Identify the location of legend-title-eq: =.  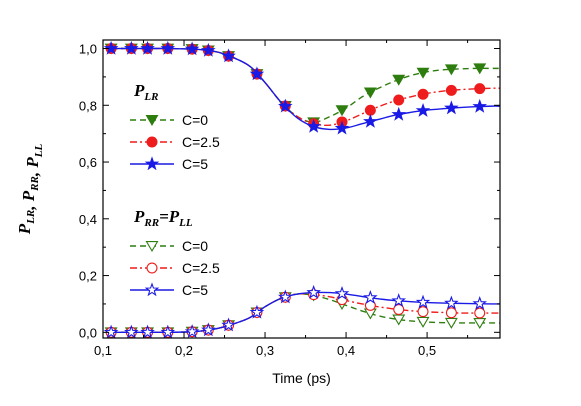
(164, 216).